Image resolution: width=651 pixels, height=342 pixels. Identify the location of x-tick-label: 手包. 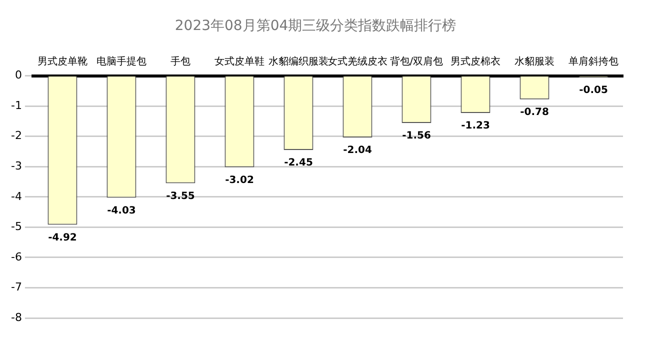
(180, 61).